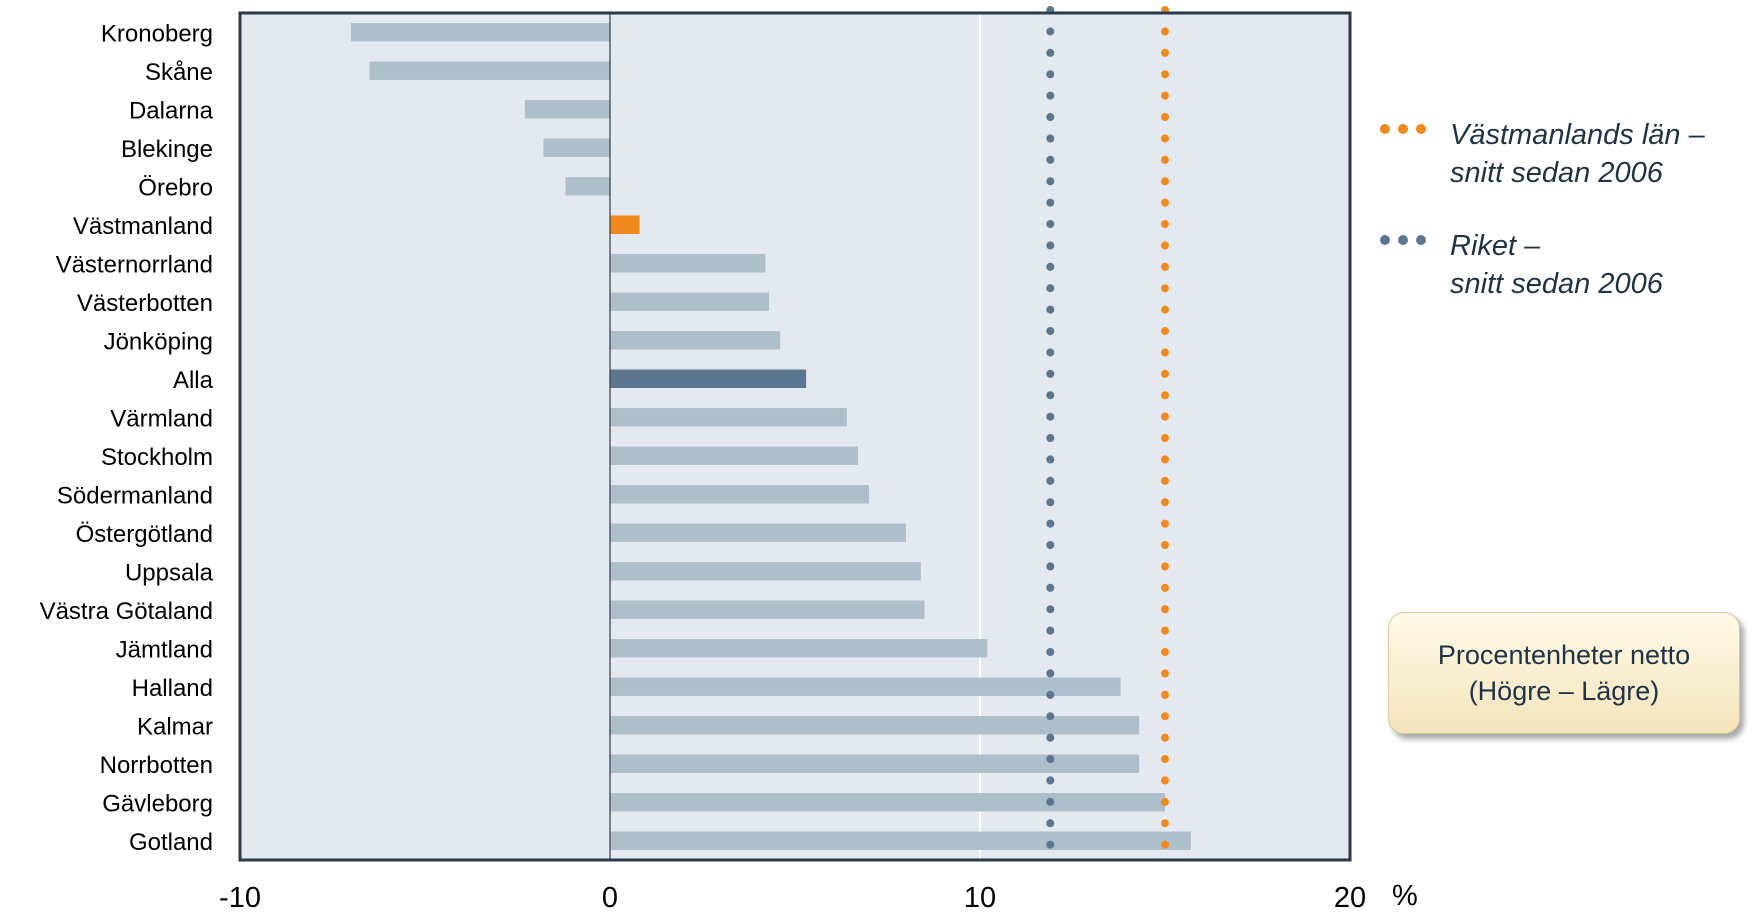 The width and height of the screenshot is (1755, 919). What do you see at coordinates (1564, 691) in the screenshot?
I see `unit-note-line2: (Högre – Lägre)` at bounding box center [1564, 691].